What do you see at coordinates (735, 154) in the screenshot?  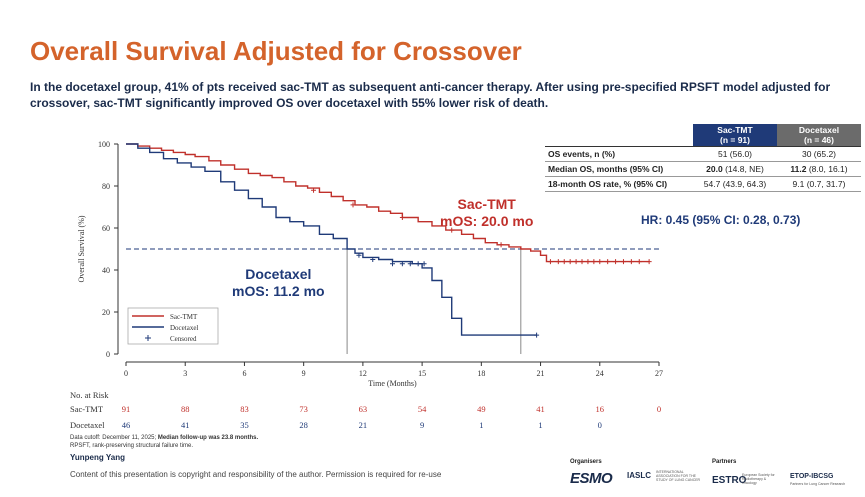 I see `table-cell-sac: 51 (56.0)` at bounding box center [735, 154].